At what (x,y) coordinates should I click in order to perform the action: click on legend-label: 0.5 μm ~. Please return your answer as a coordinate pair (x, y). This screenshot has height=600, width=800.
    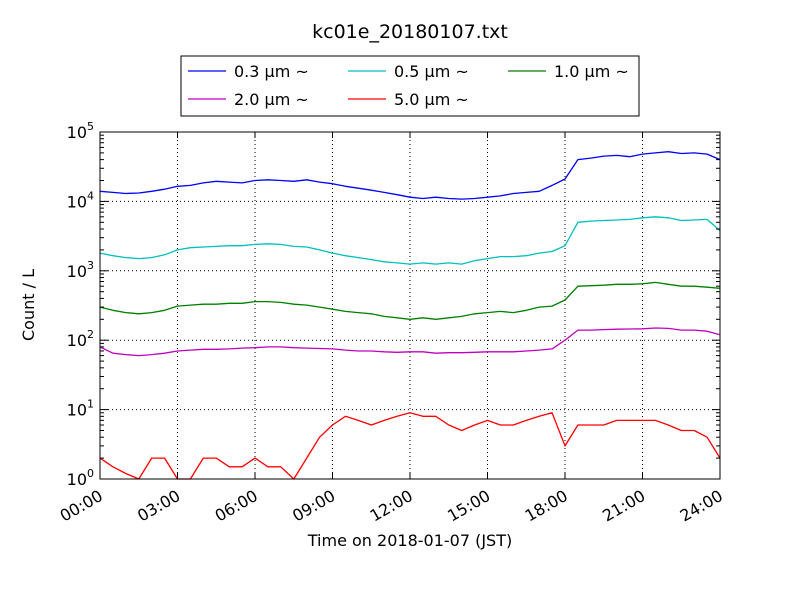
    Looking at the image, I should click on (431, 71).